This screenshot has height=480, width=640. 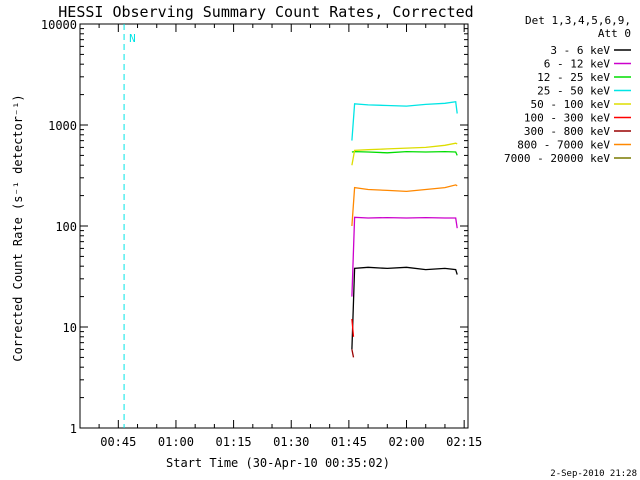 What do you see at coordinates (573, 77) in the screenshot?
I see `legend-label: 12 - 25 keV` at bounding box center [573, 77].